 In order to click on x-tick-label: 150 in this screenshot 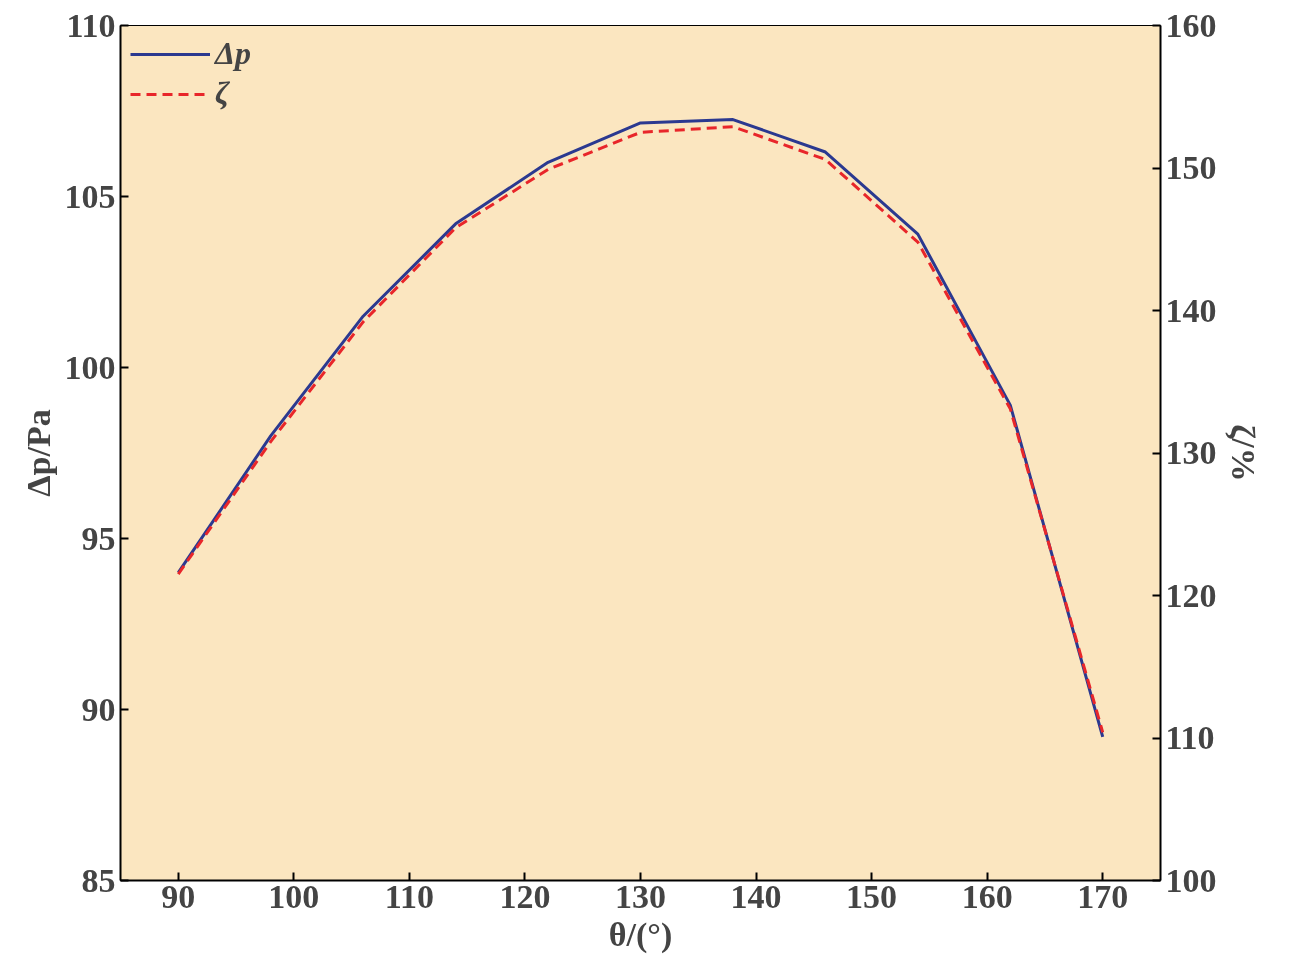, I will do `click(872, 896)`.